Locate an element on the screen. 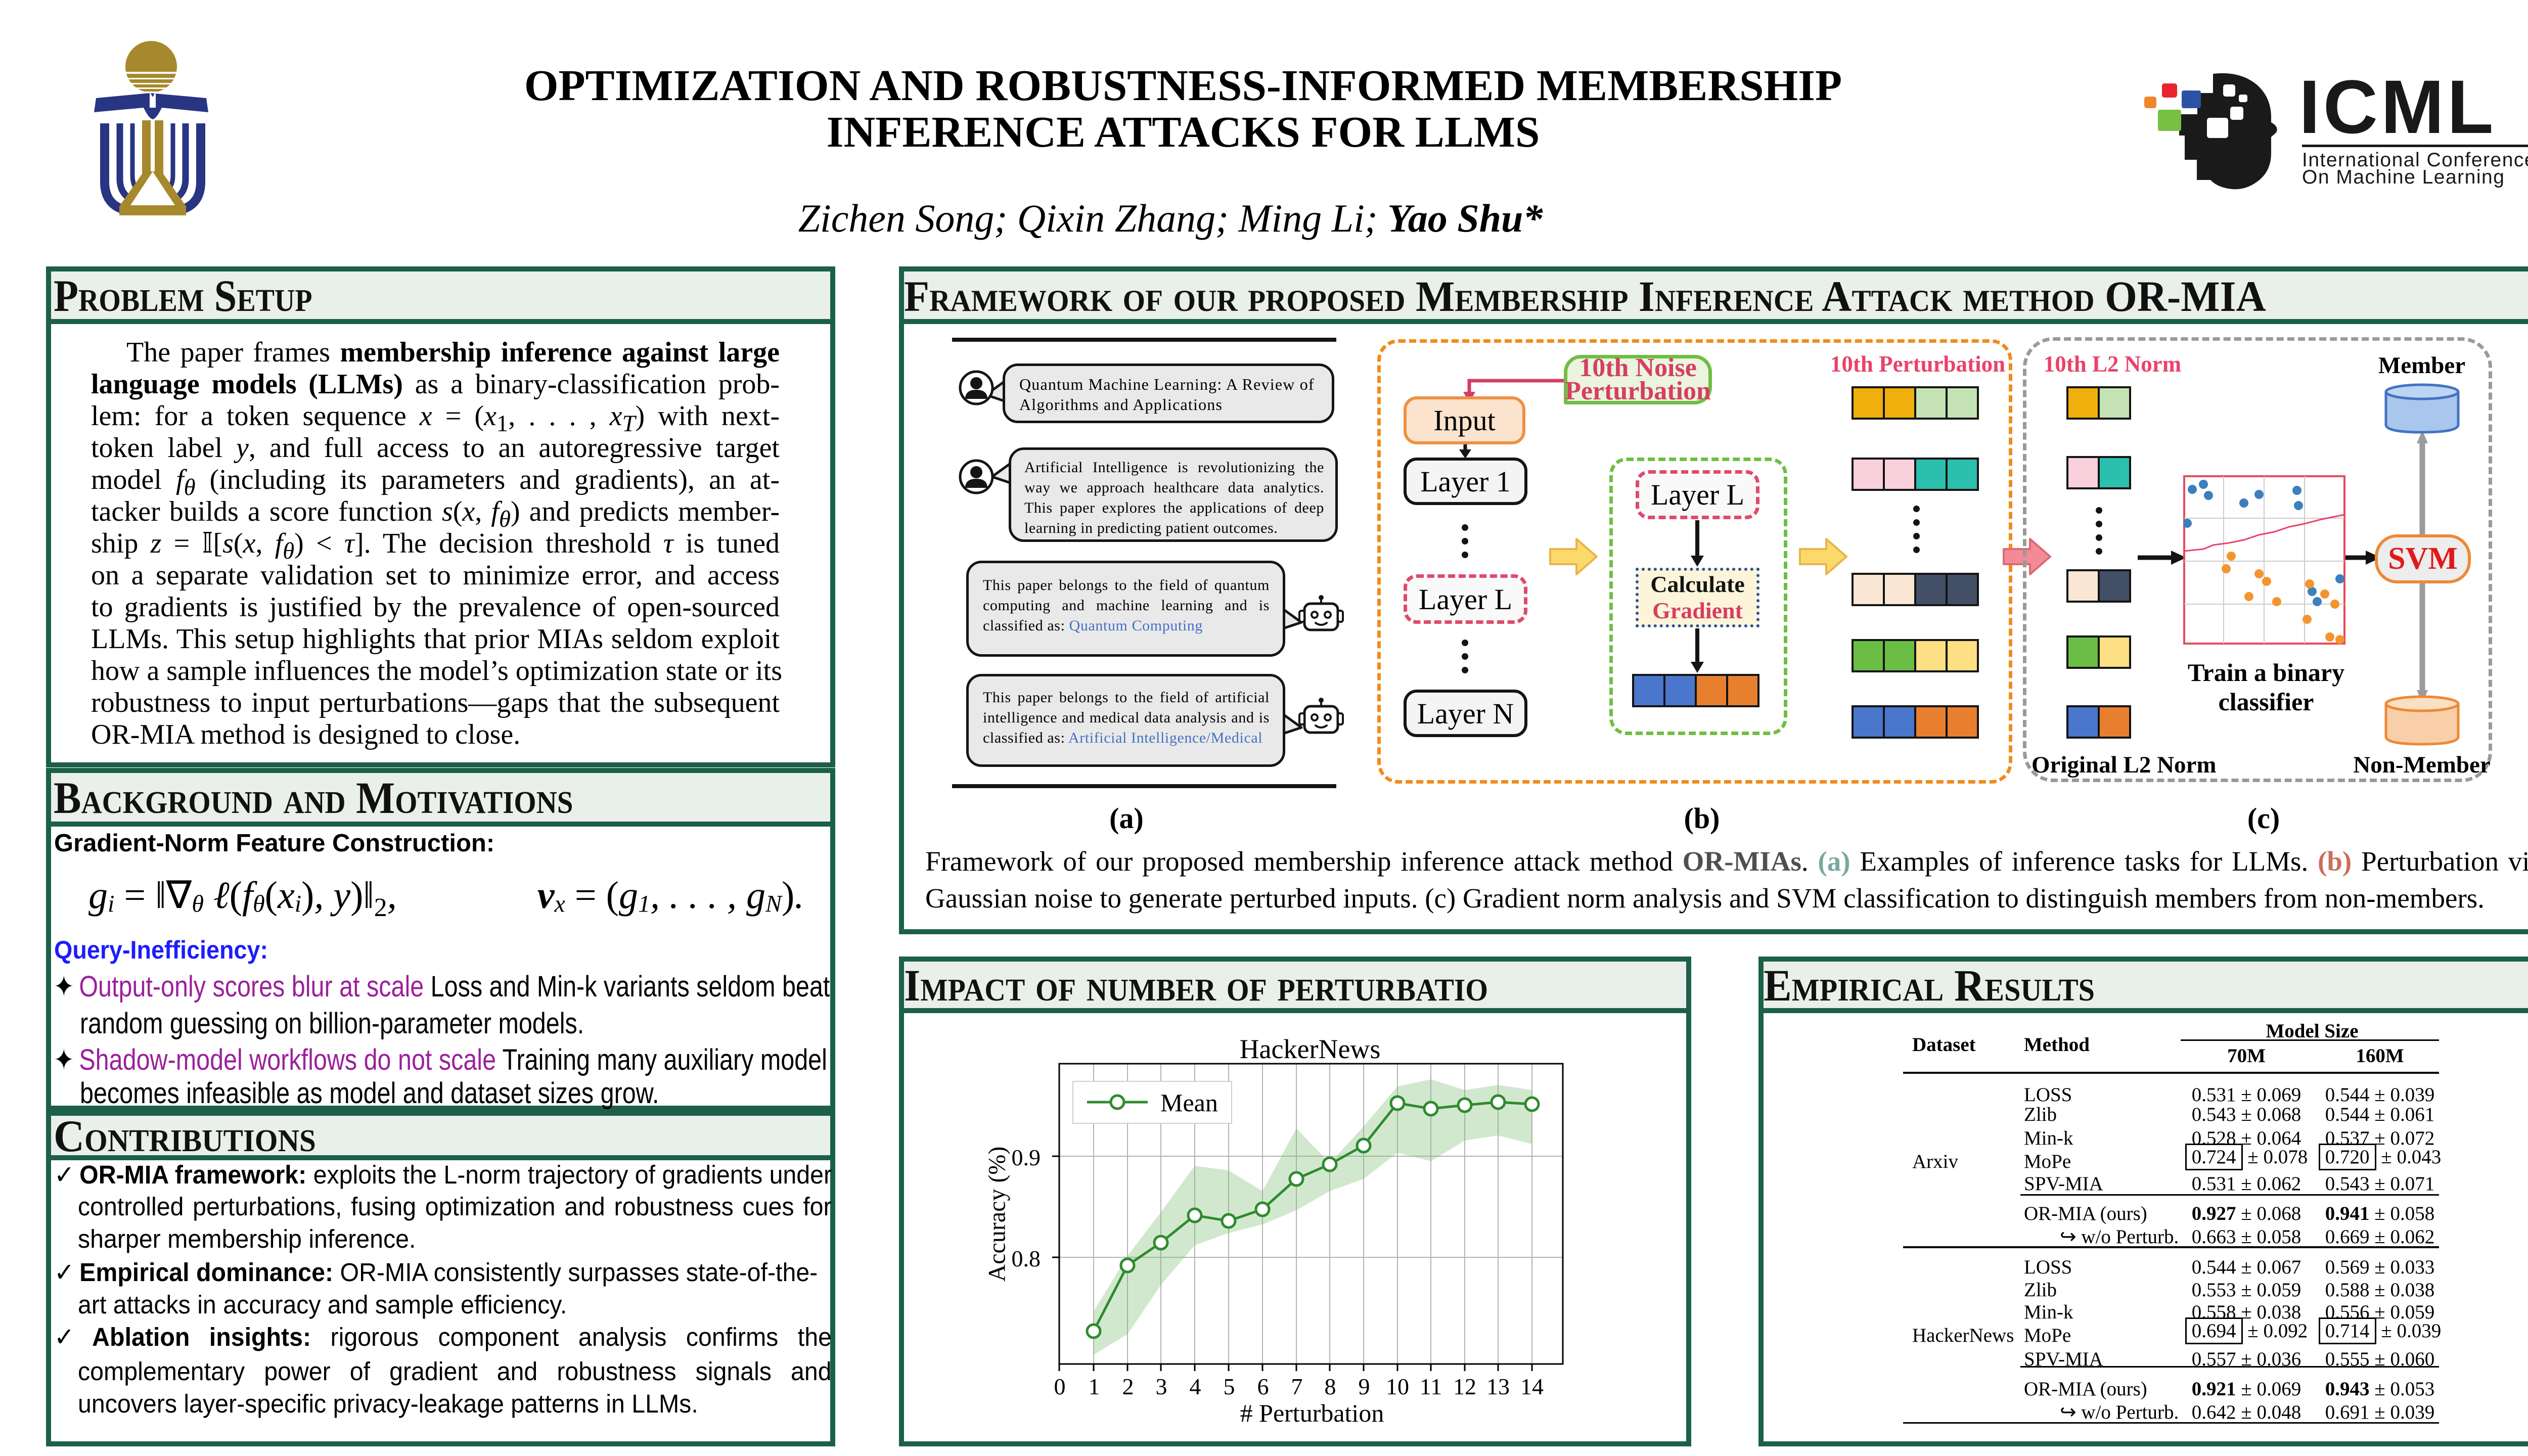  svg-text: Mean is located at coordinates (1189, 1102).